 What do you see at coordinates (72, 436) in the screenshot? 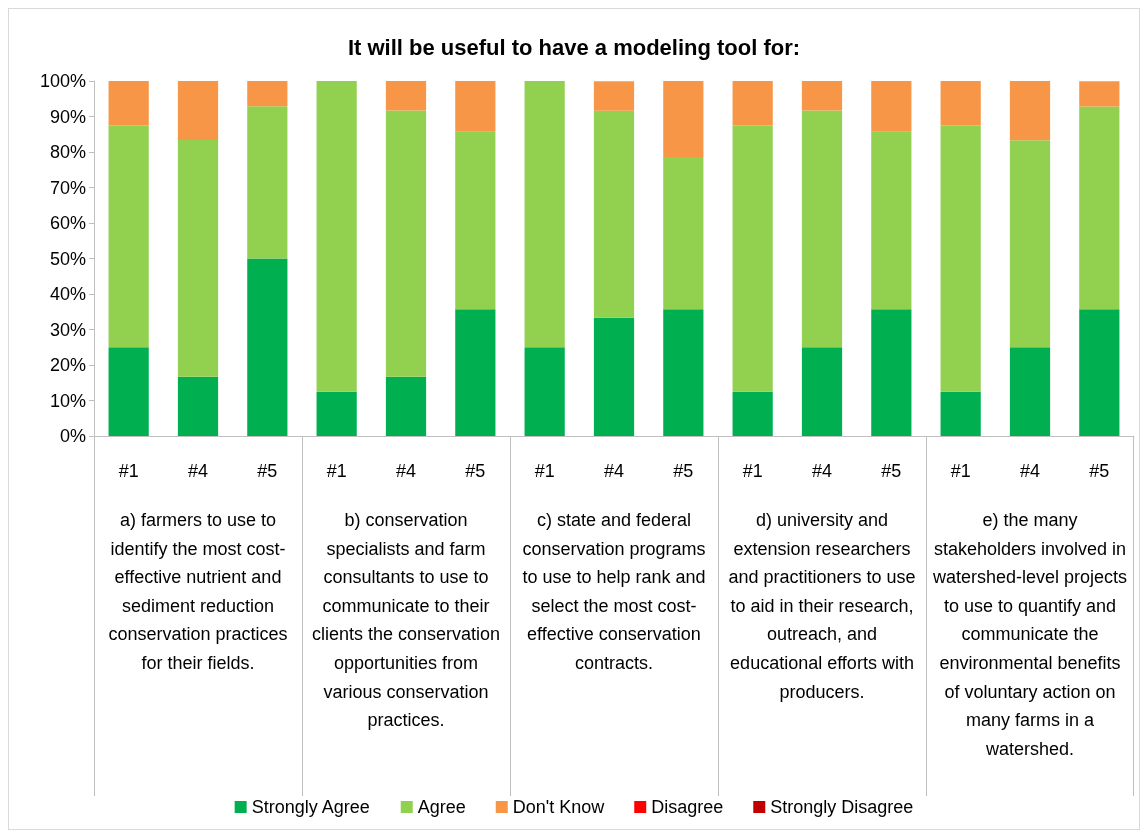
I see `y-tick-label: 0%` at bounding box center [72, 436].